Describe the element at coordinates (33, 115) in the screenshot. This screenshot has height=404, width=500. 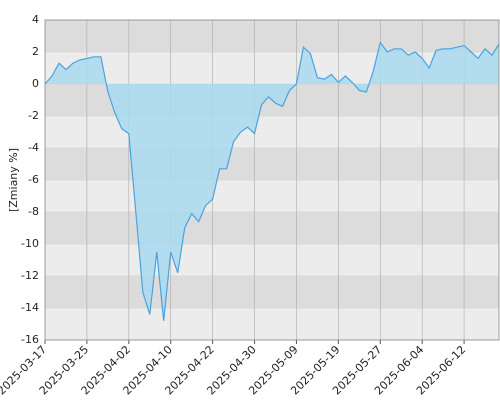
I see `y-tick-label: -2` at that location.